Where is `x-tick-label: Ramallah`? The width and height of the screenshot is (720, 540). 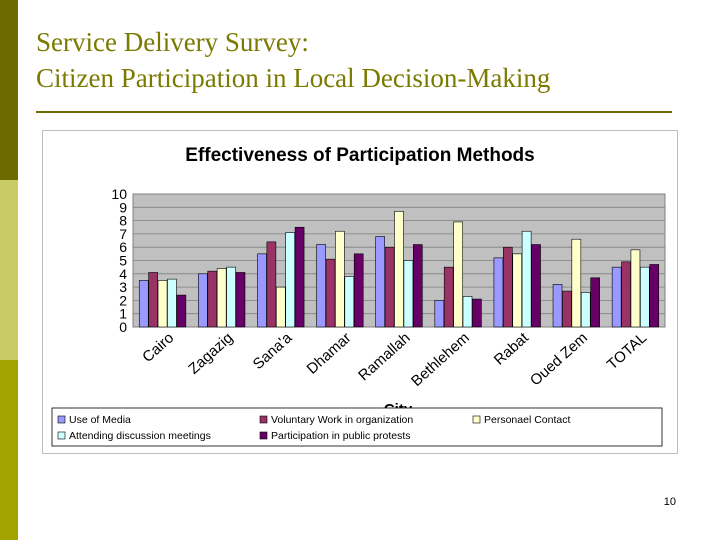
x-tick-label: Ramallah is located at coordinates (384, 356).